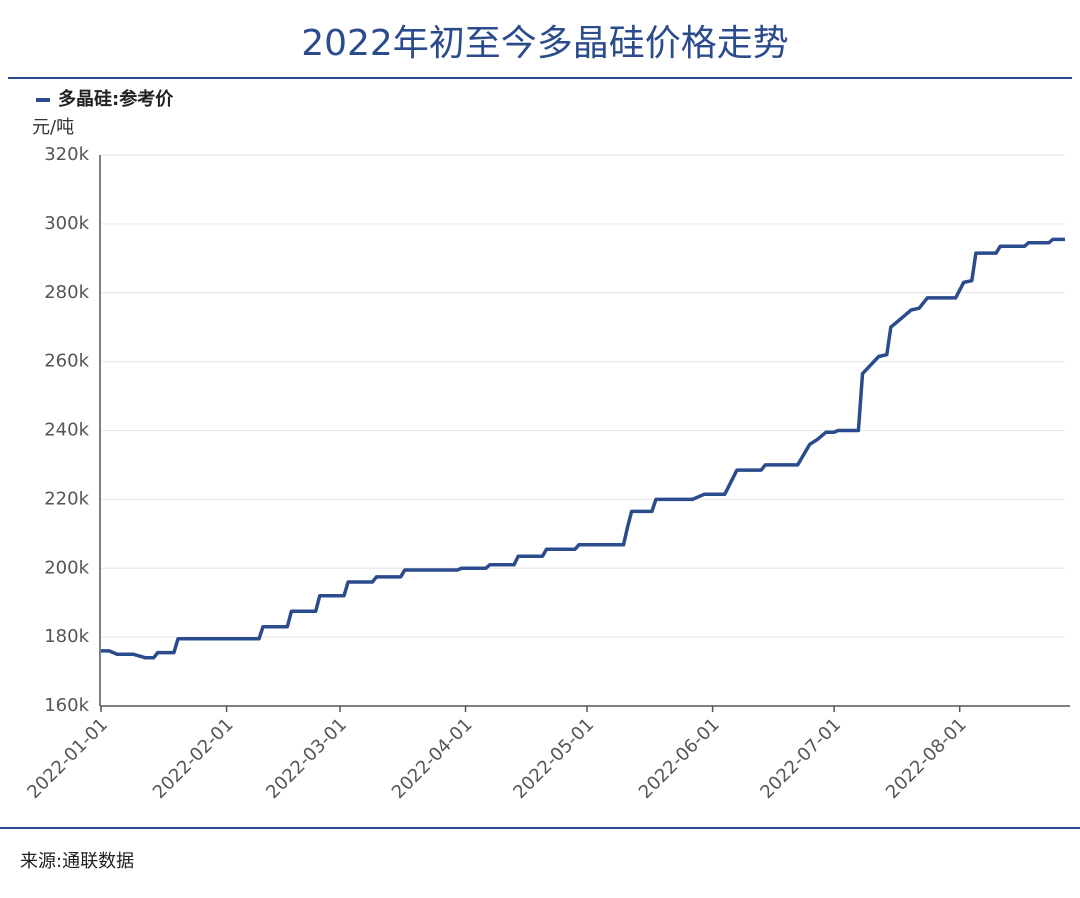 This screenshot has height=898, width=1080. What do you see at coordinates (67, 758) in the screenshot?
I see `x-tick-label: 2022-01-01` at bounding box center [67, 758].